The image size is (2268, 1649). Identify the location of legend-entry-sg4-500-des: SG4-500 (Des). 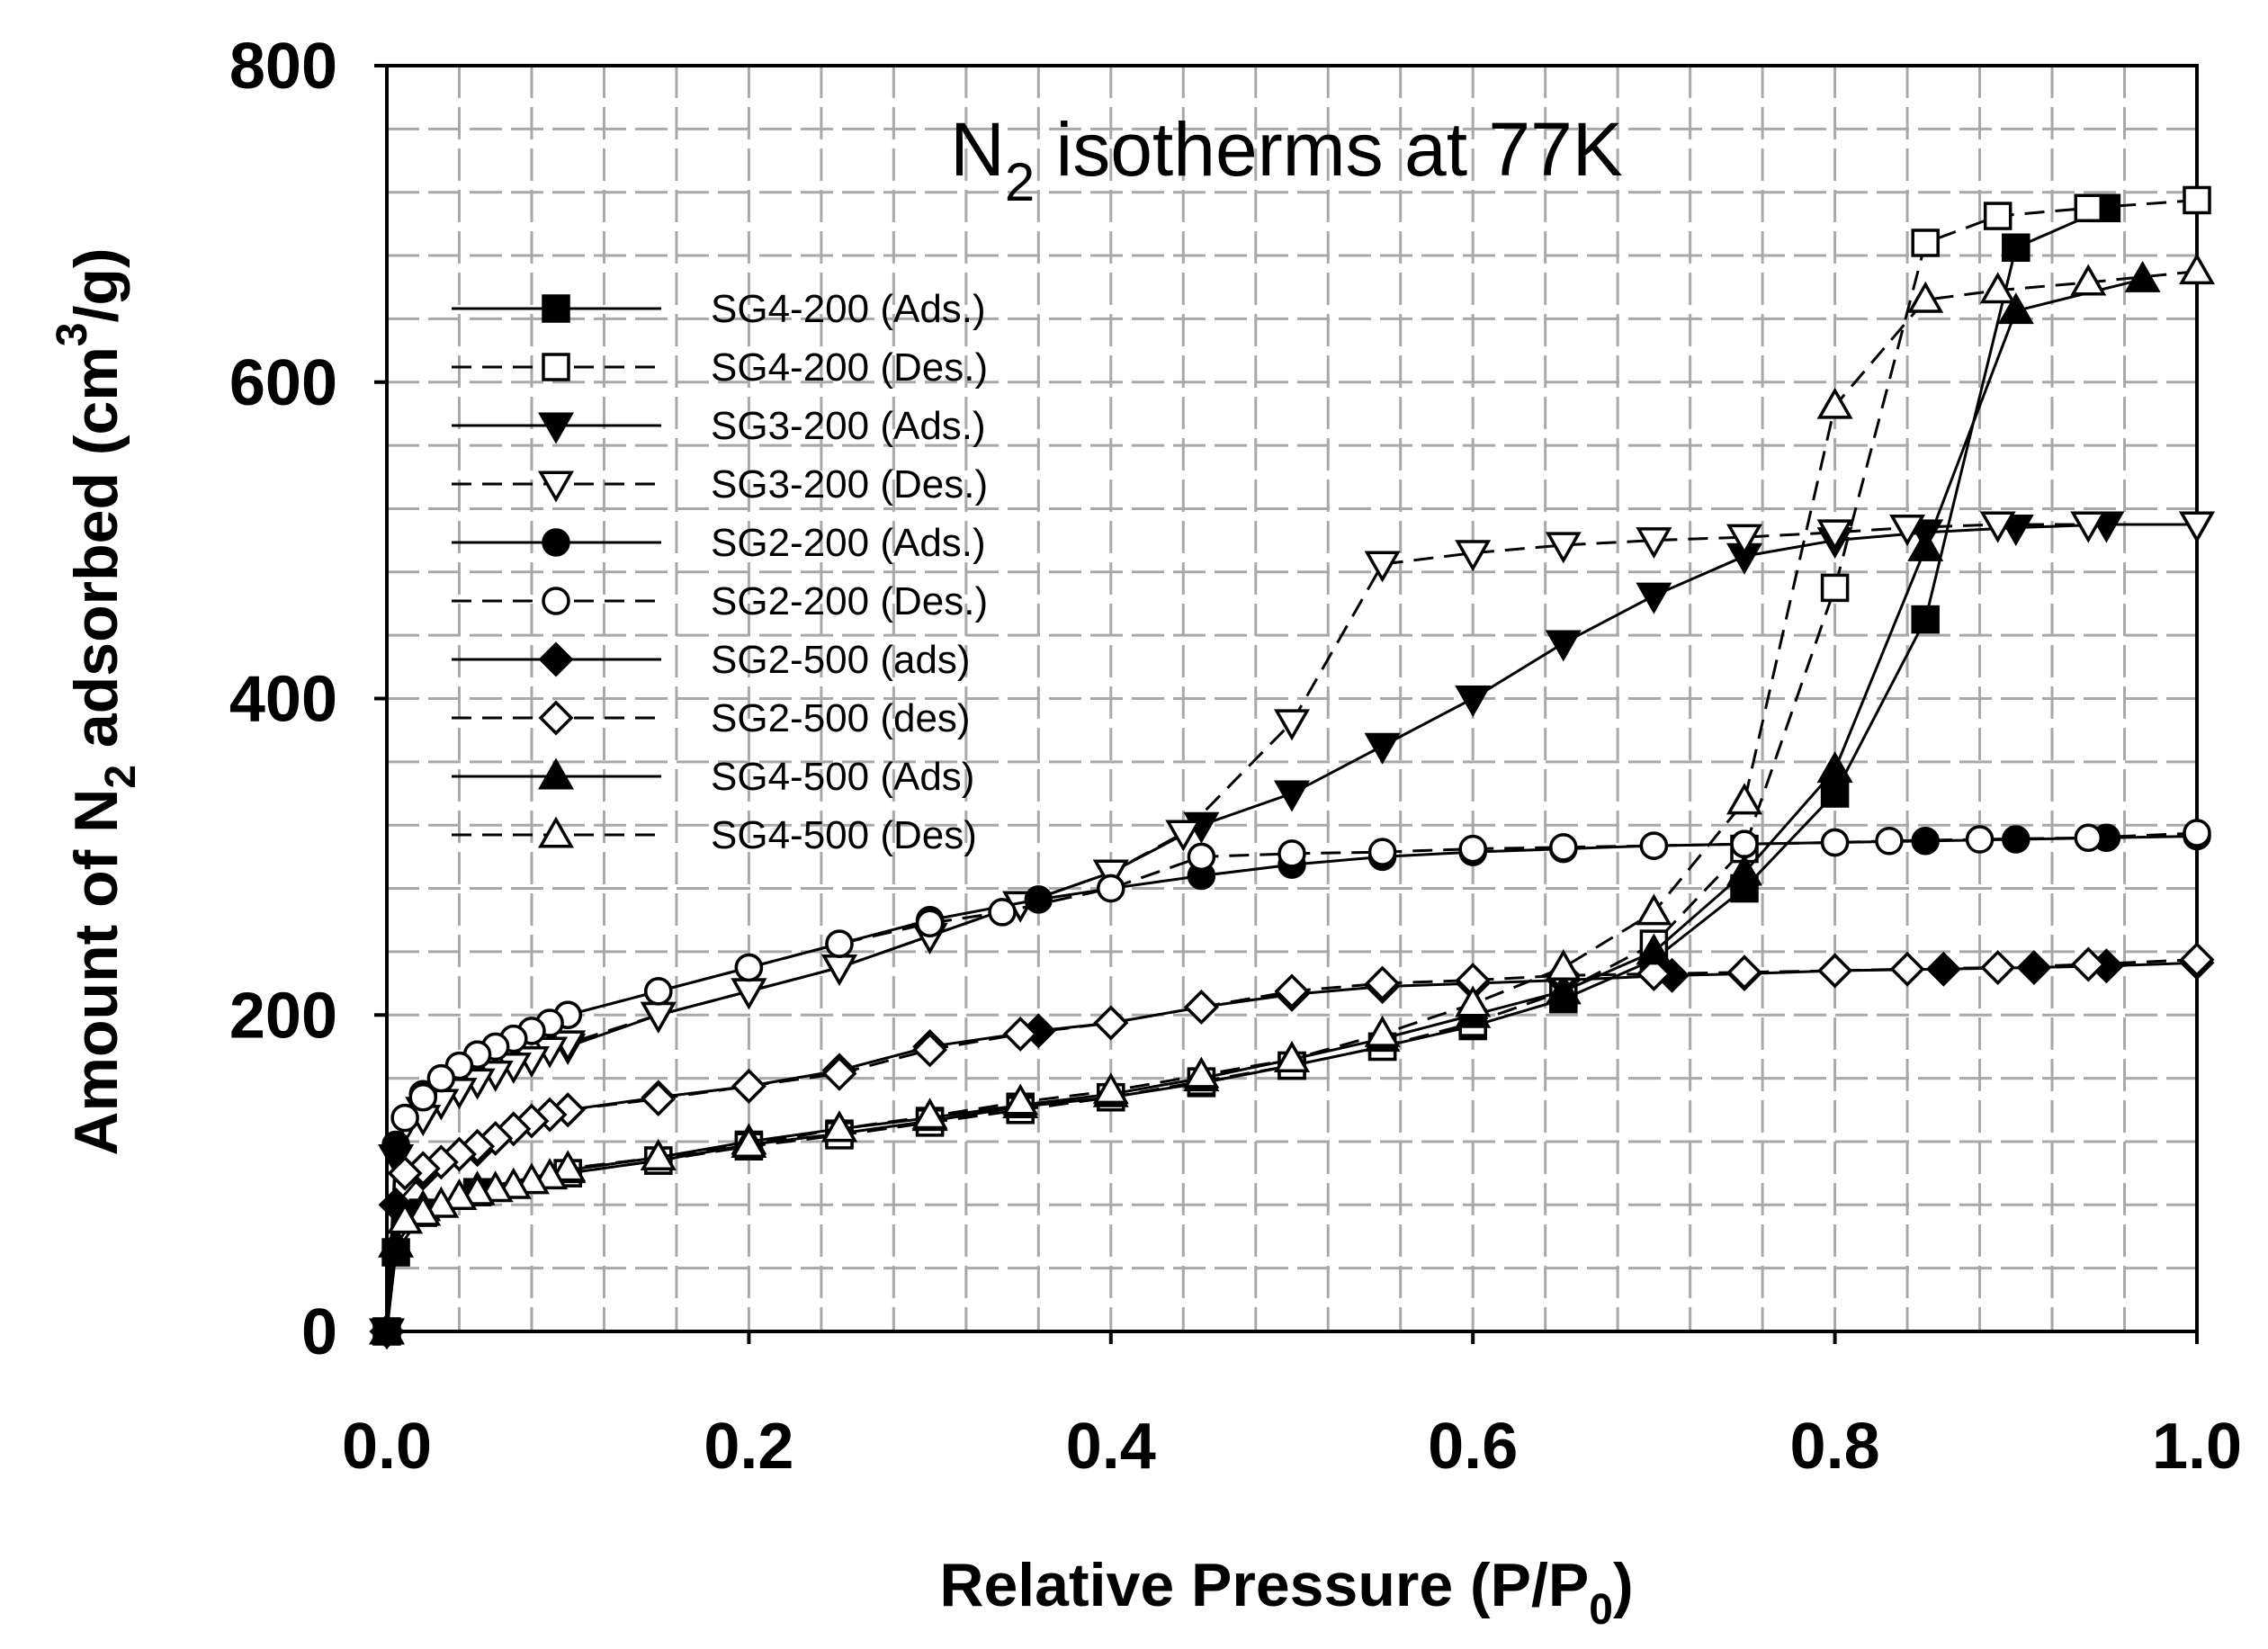
(714, 835).